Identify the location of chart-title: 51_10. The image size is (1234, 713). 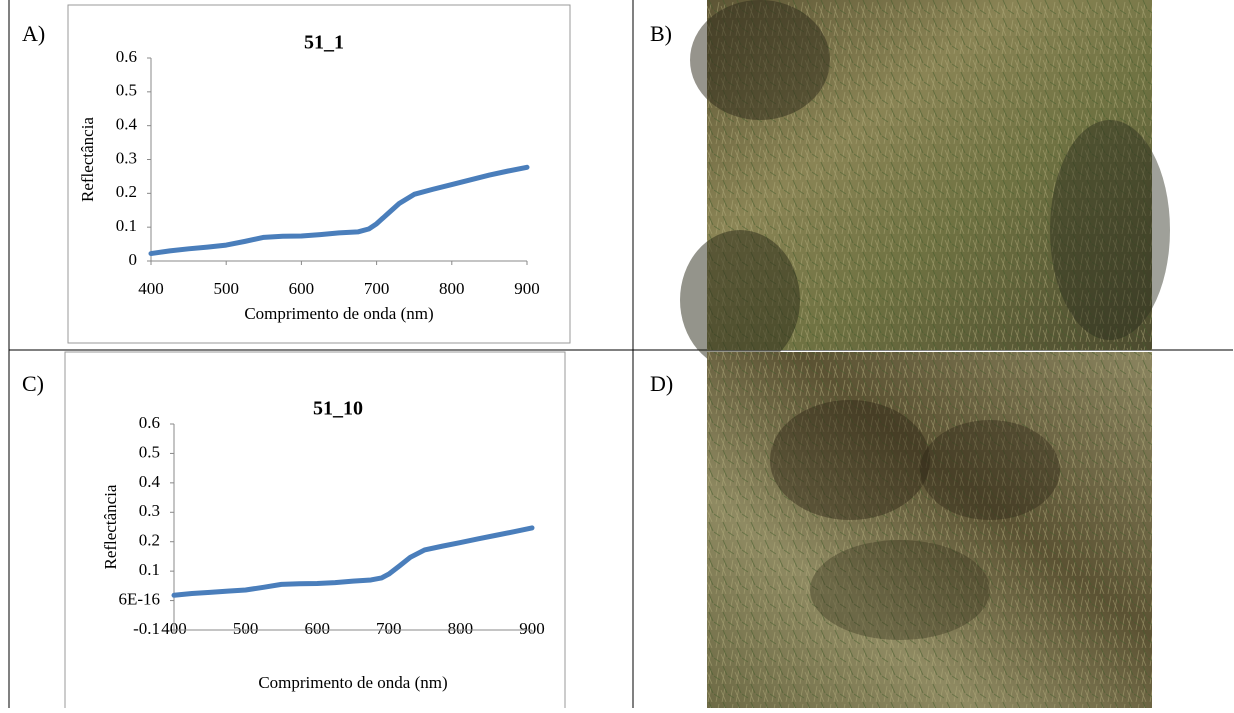
(338, 409).